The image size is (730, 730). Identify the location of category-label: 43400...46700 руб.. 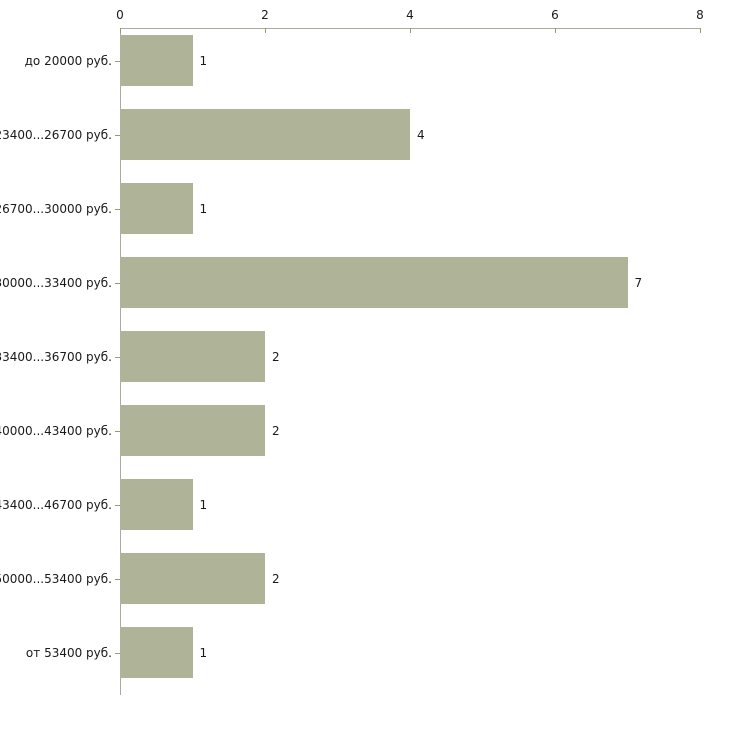
(56, 504).